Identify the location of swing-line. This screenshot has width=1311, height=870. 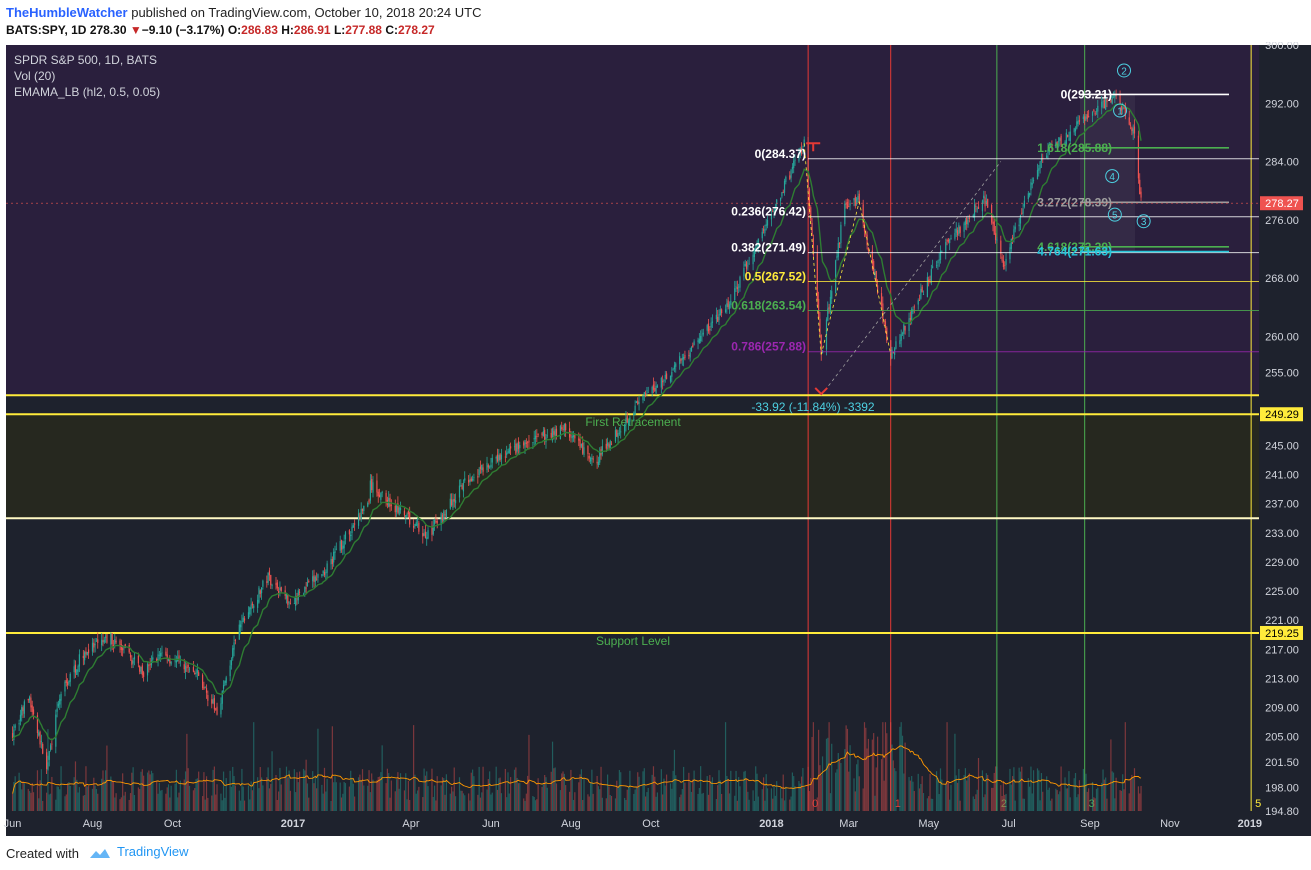
(840, 278).